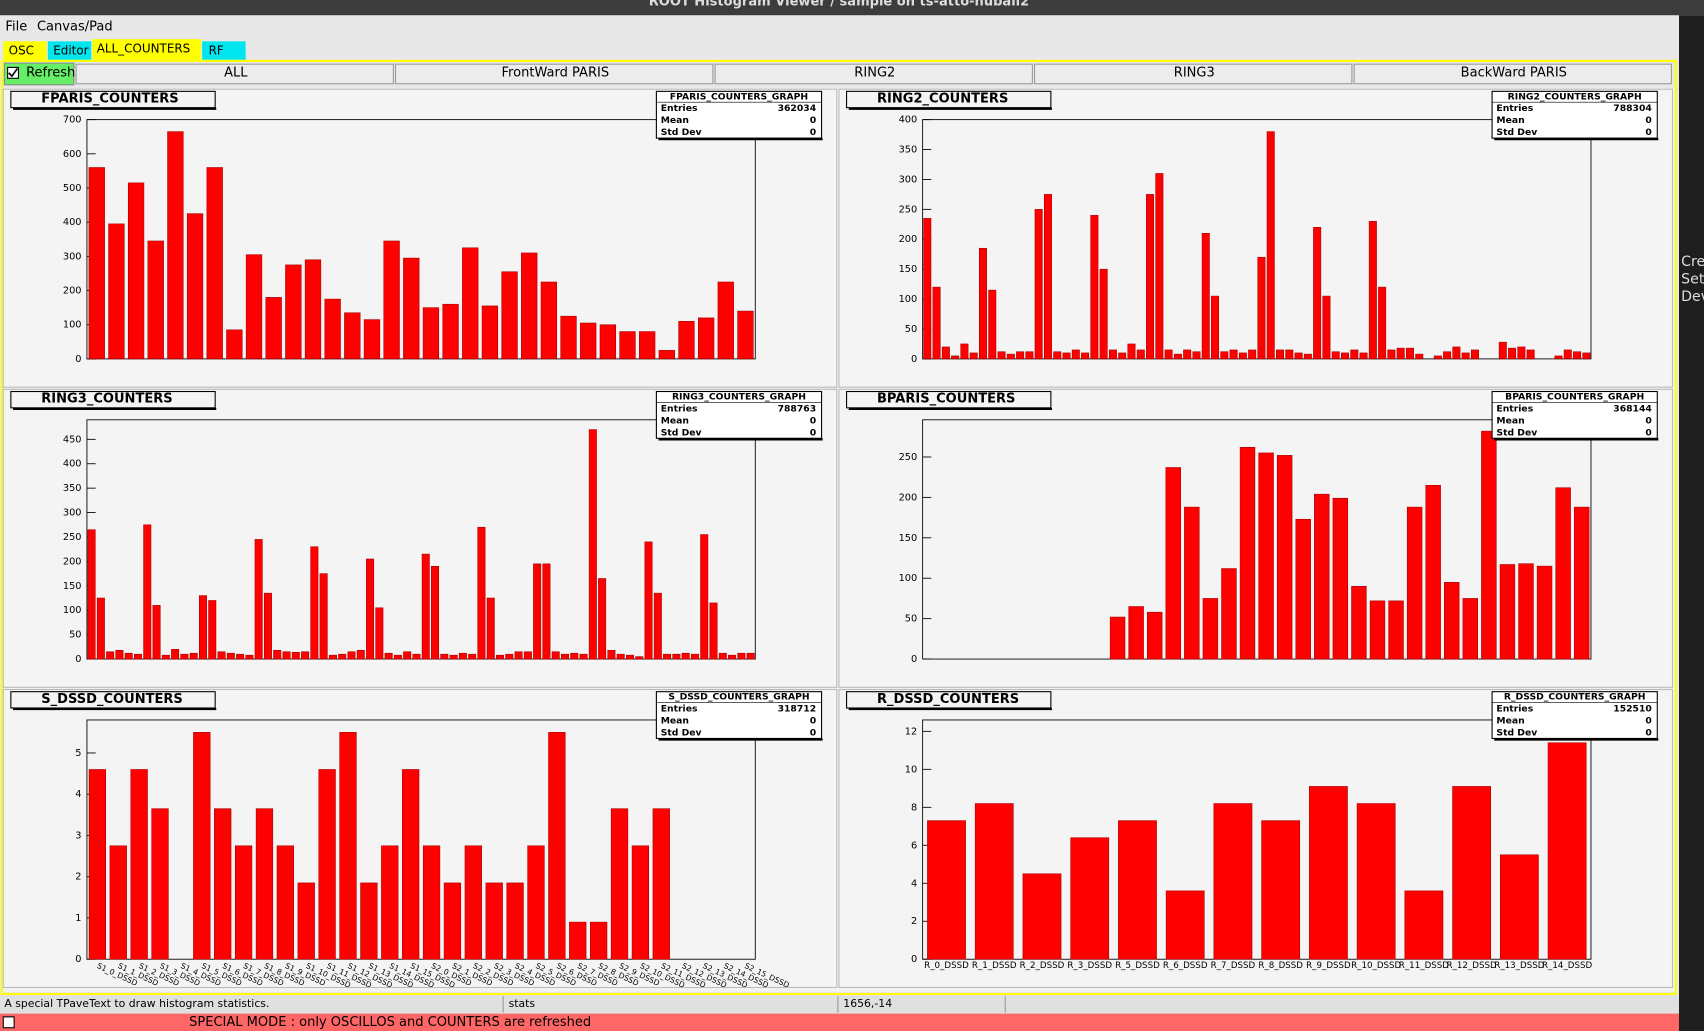 This screenshot has width=1704, height=1031. I want to click on stats-title: BPARIS_COUNTERS_GRAPH, so click(1574, 396).